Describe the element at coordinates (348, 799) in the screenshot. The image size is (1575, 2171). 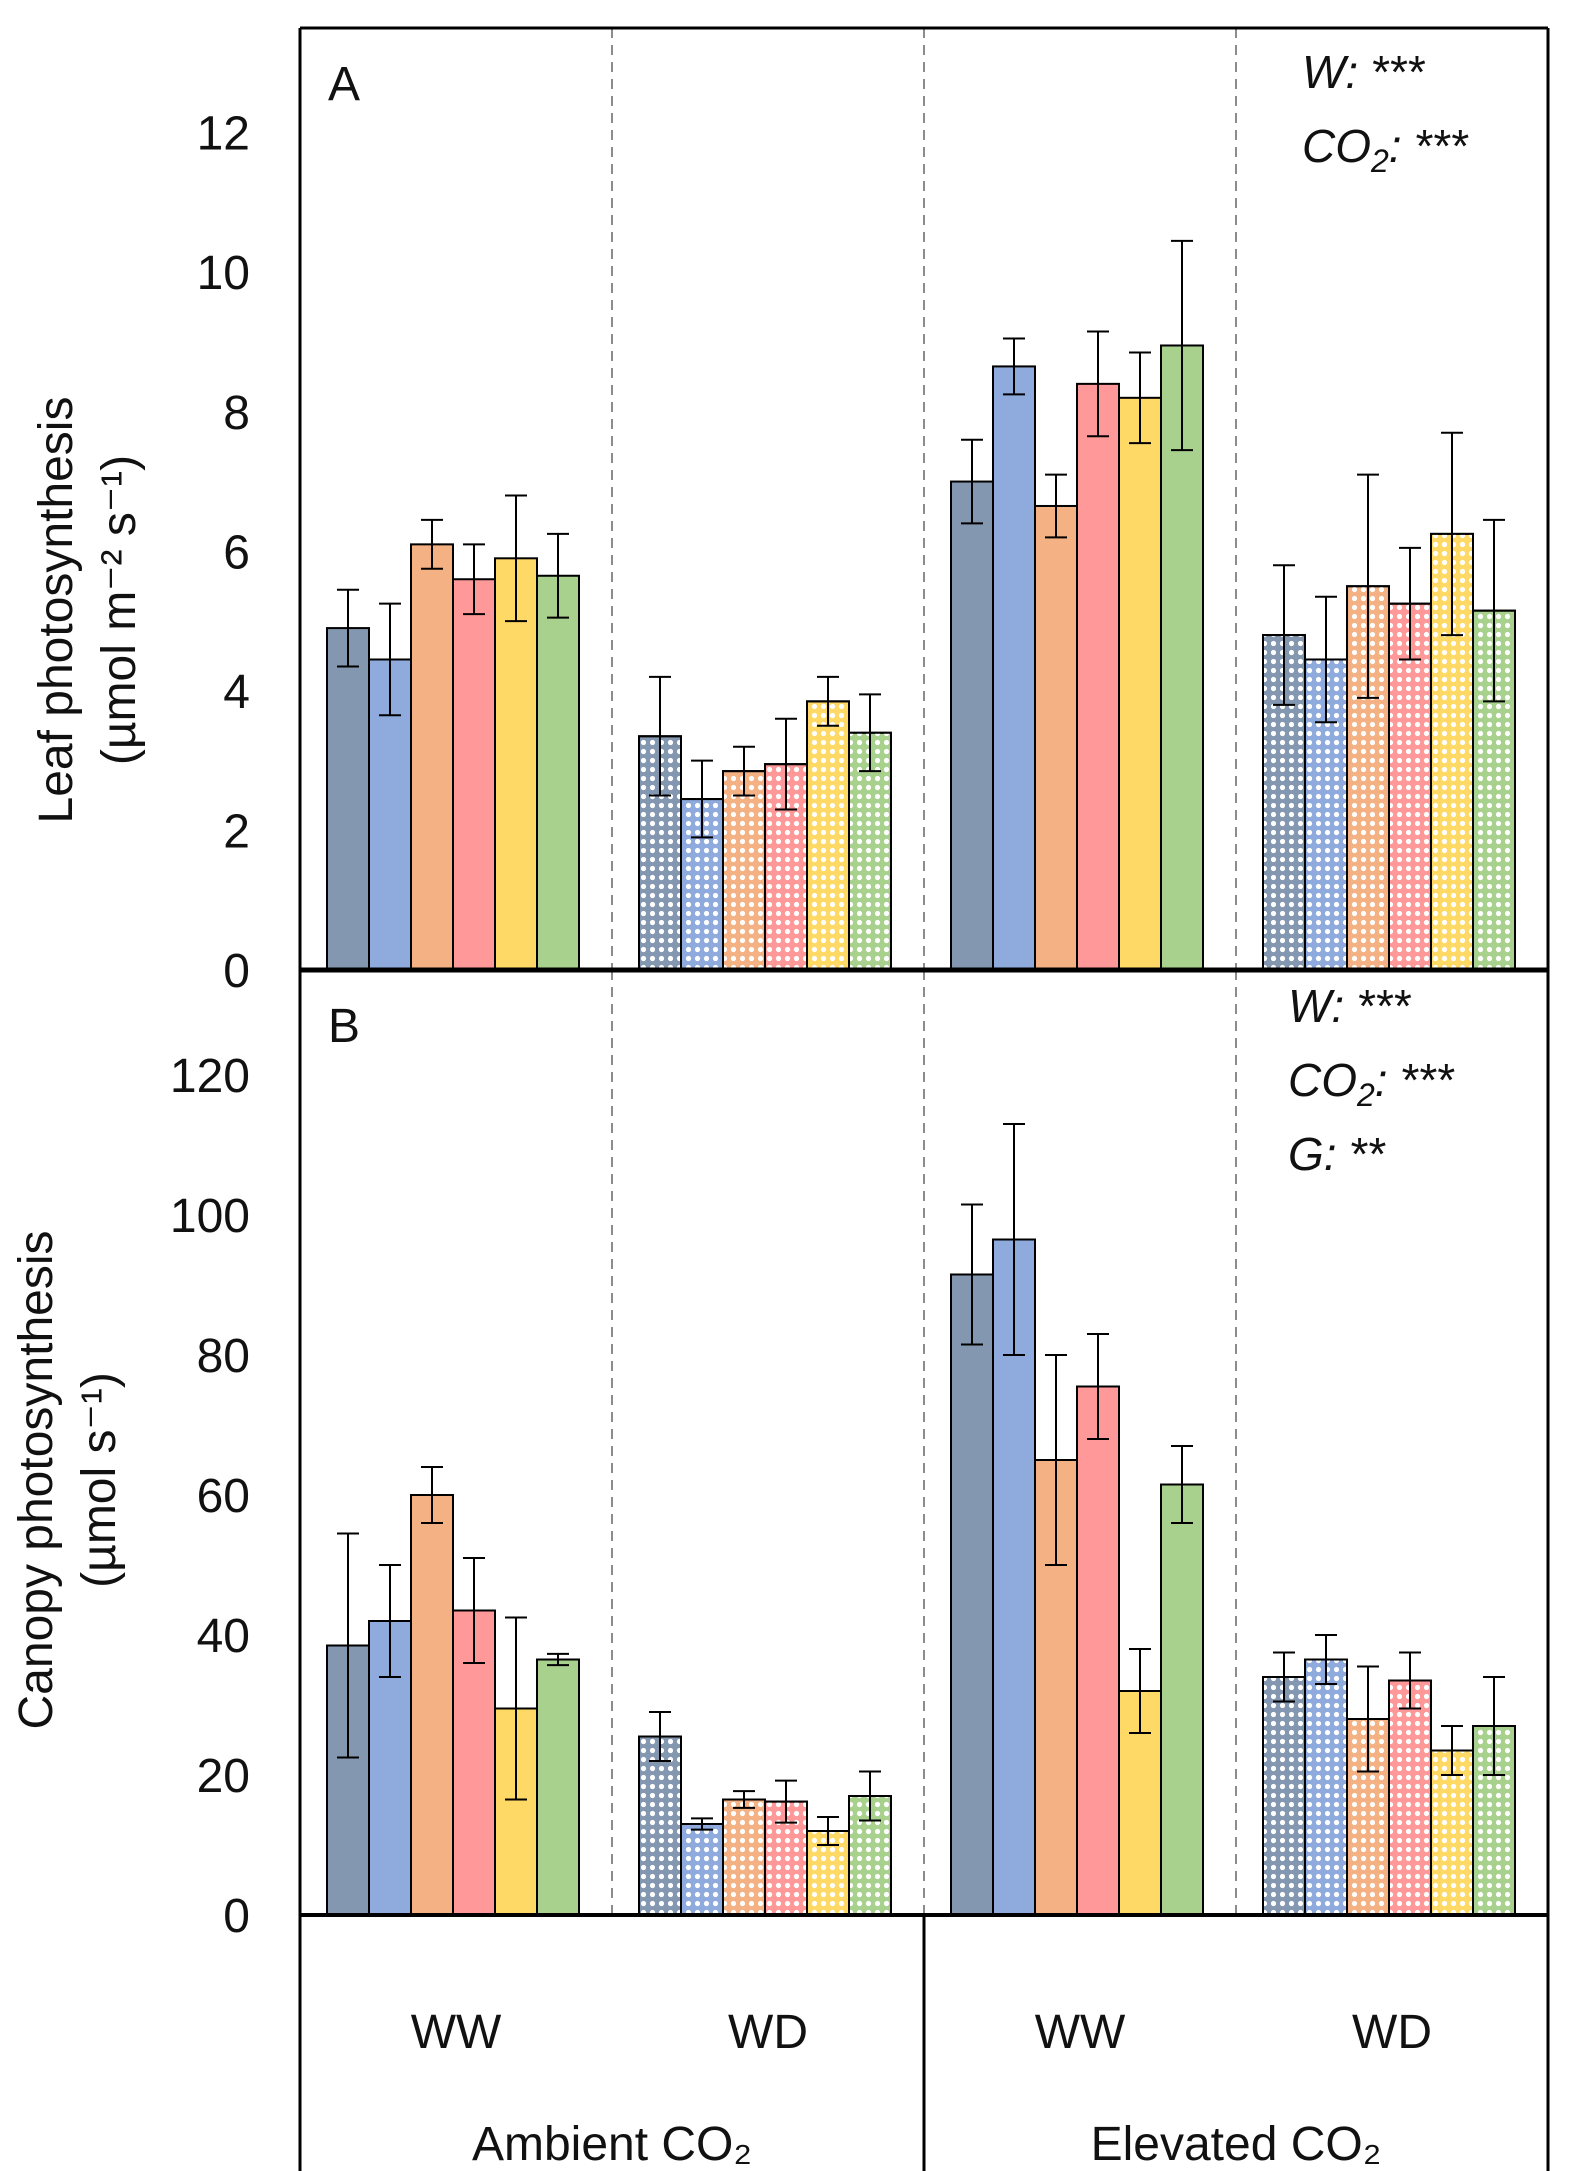
I see `bar-ambient-co₂-ww-1` at that location.